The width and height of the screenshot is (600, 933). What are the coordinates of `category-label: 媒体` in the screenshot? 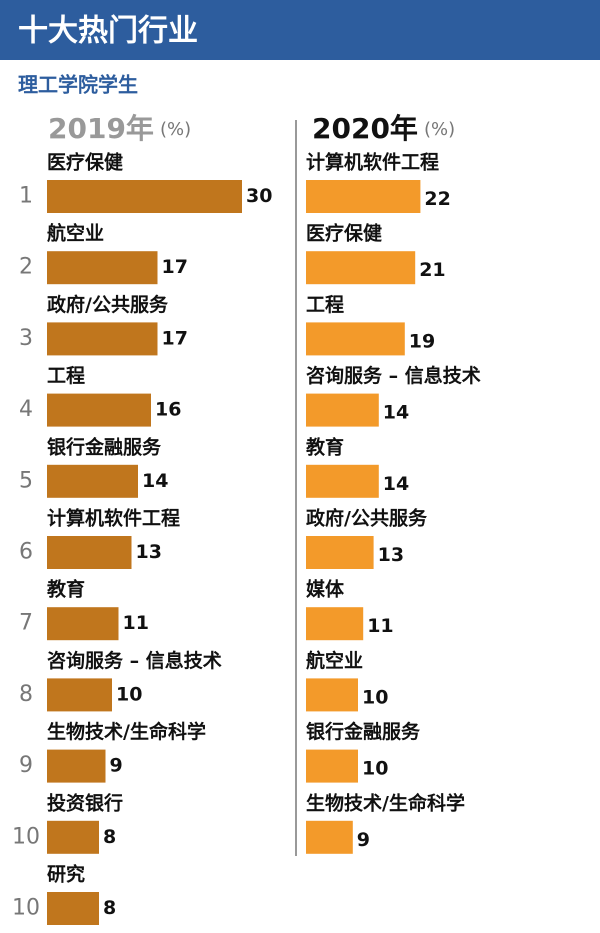 It's located at (325, 589).